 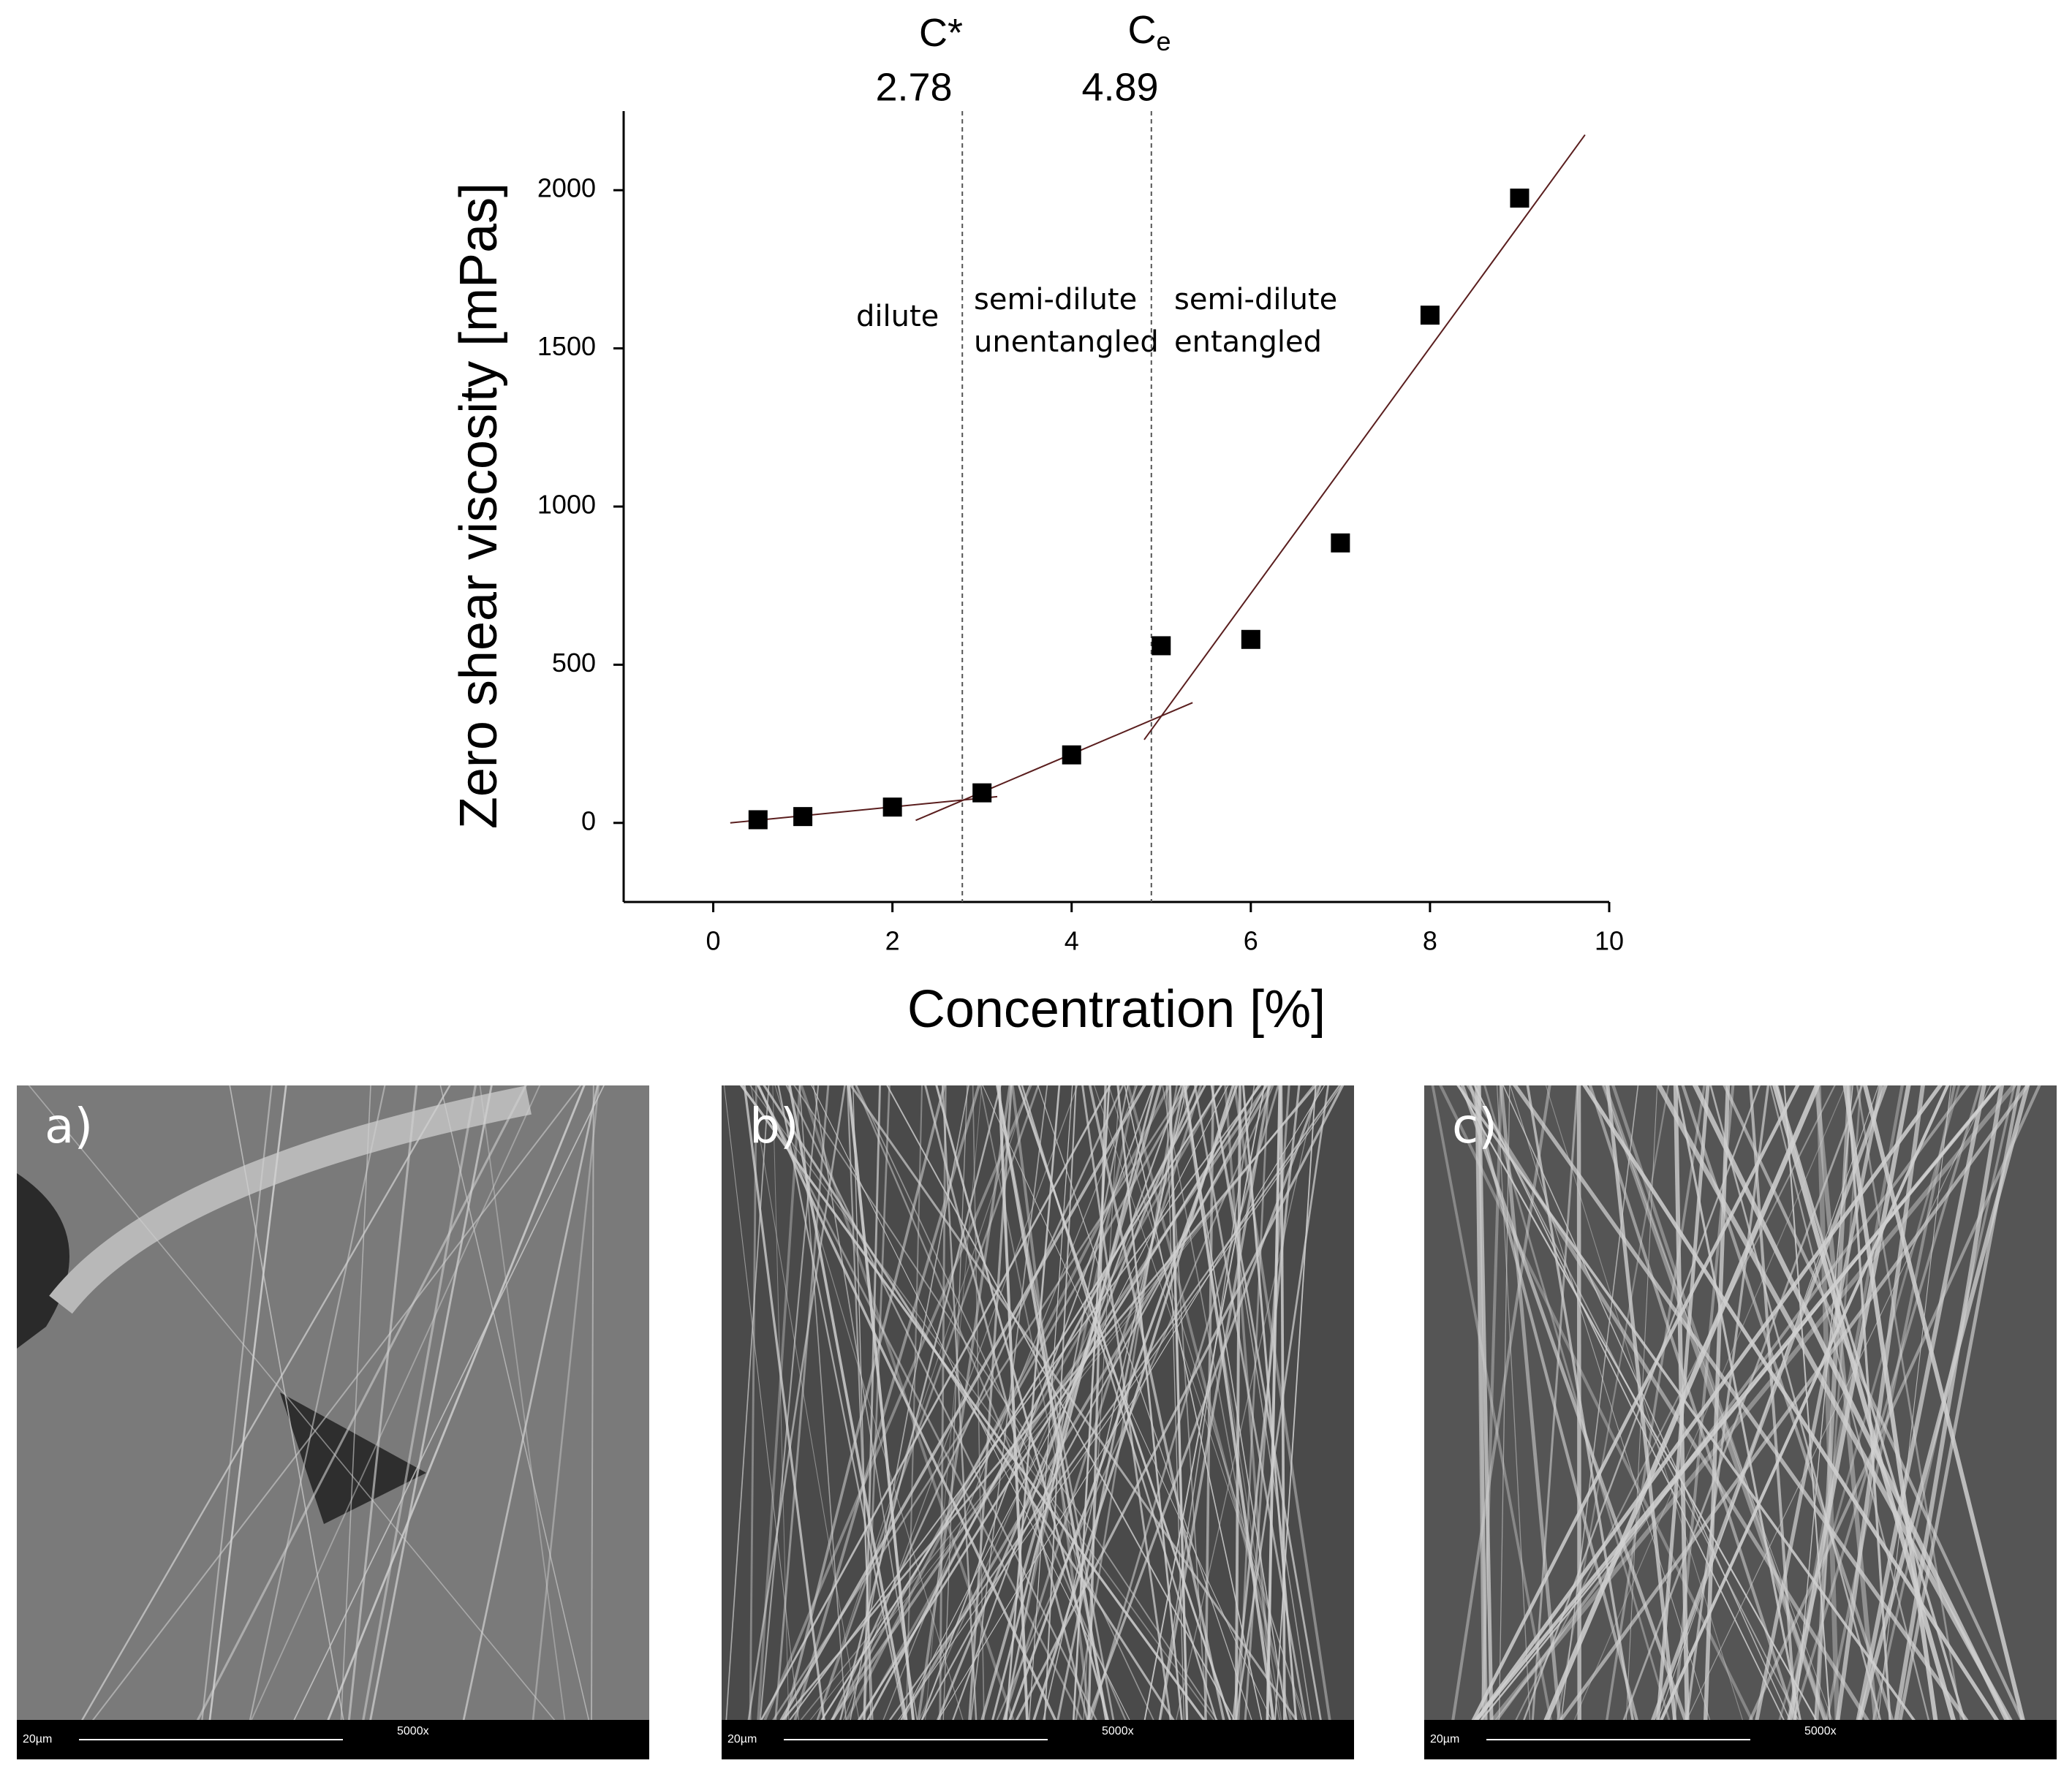 What do you see at coordinates (774, 1126) in the screenshot?
I see `panel-label: b)` at bounding box center [774, 1126].